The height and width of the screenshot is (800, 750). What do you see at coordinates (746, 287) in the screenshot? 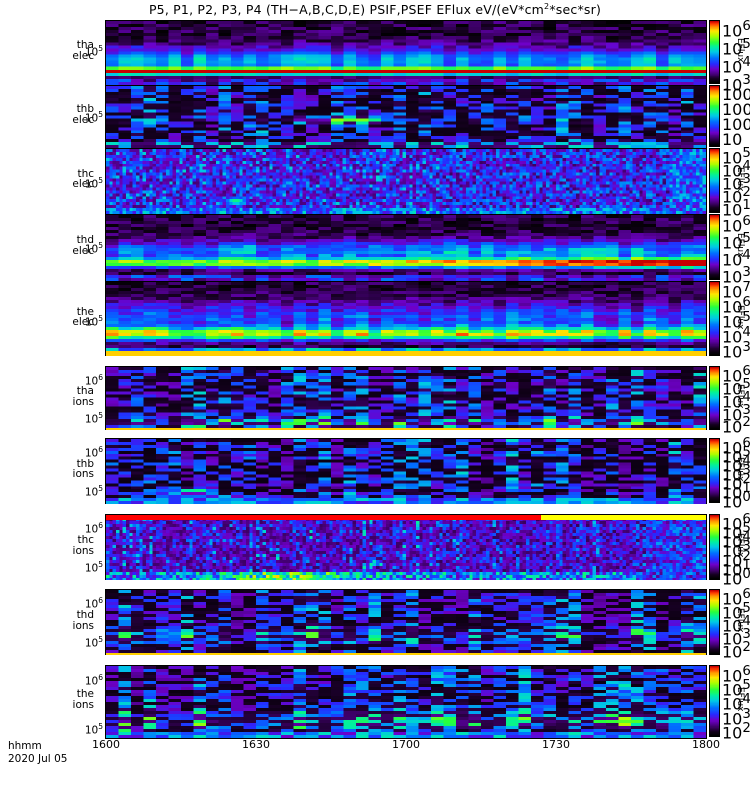
I see `colorbar-tick-exponent: 7` at bounding box center [746, 287].